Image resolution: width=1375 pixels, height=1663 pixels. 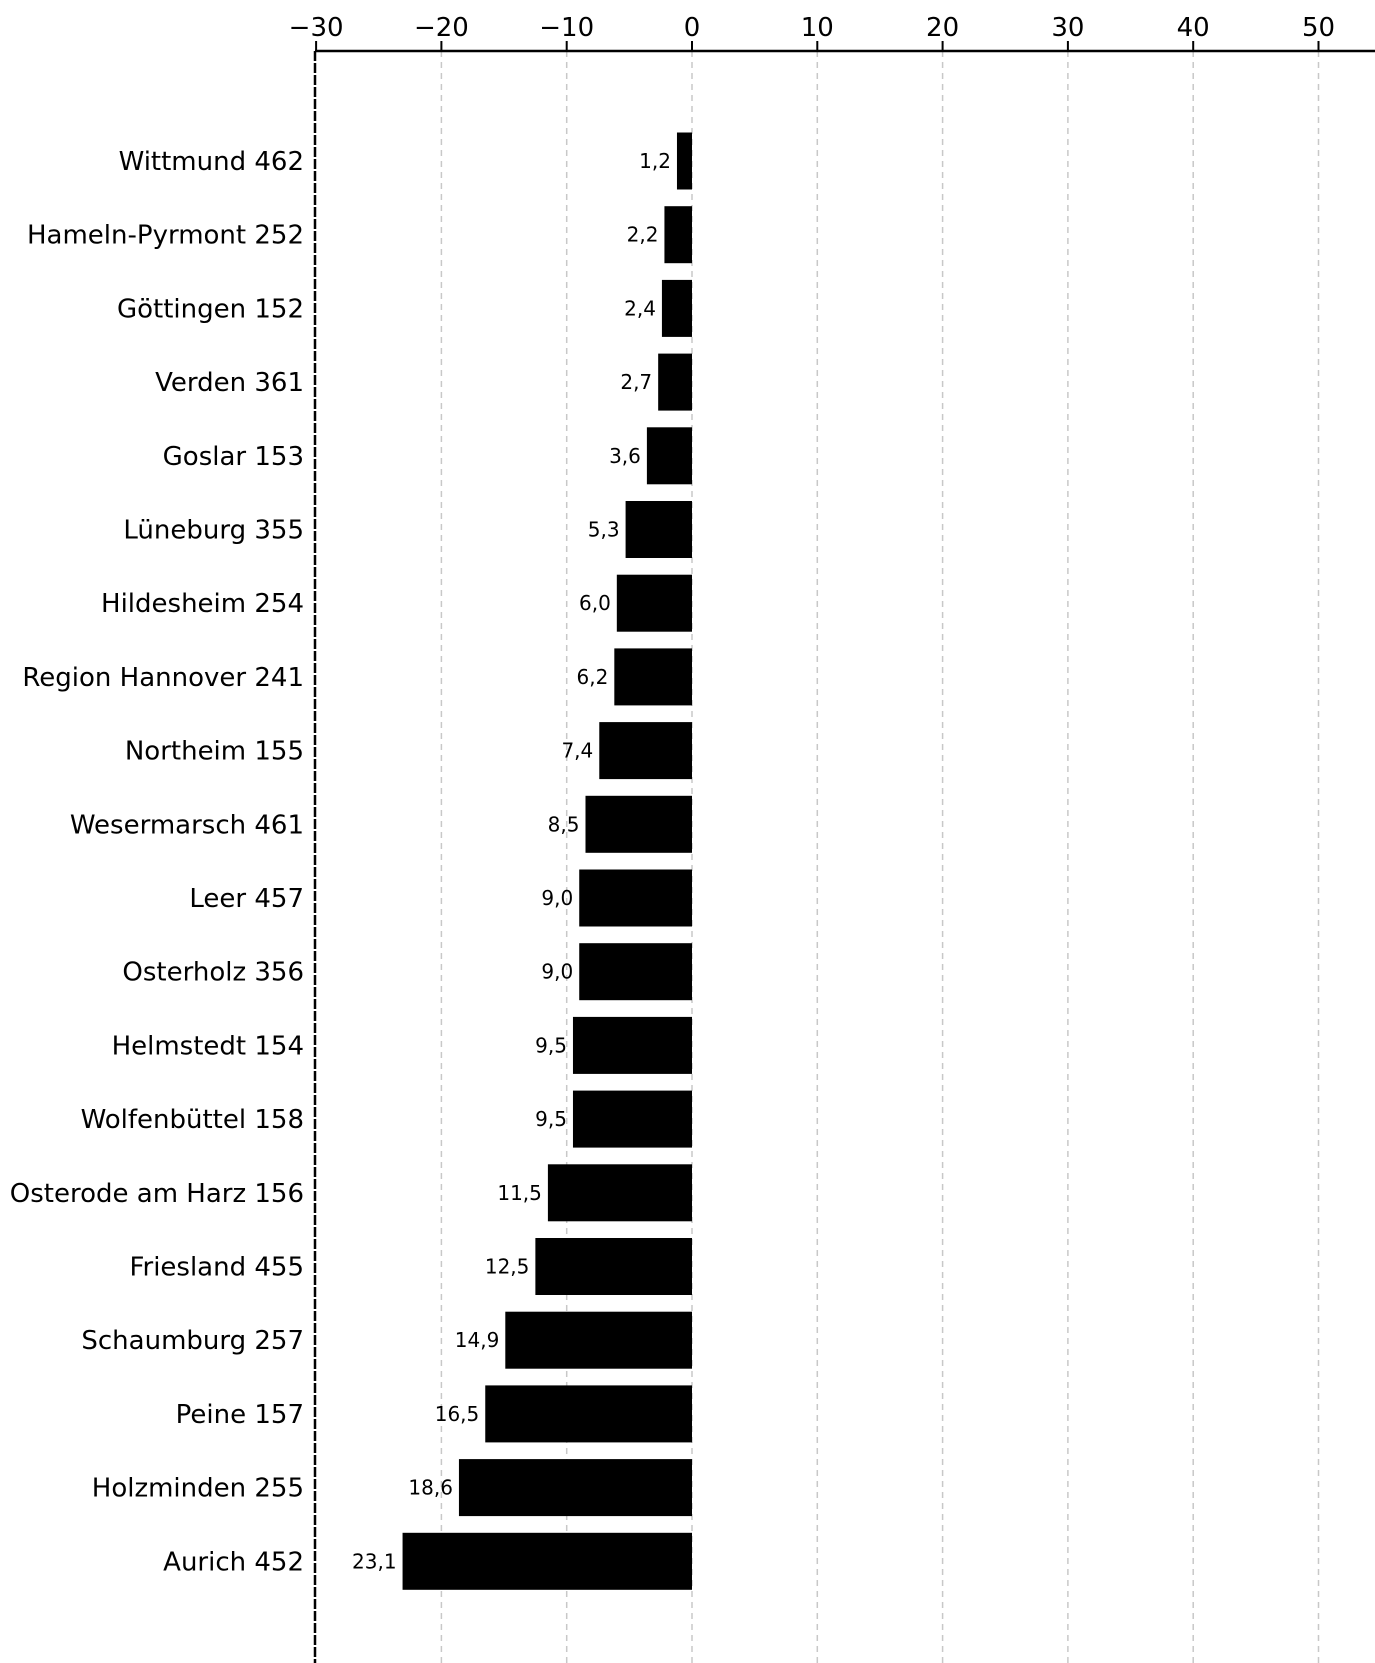 What do you see at coordinates (213, 531) in the screenshot?
I see `category-label: Lüneburg 355` at bounding box center [213, 531].